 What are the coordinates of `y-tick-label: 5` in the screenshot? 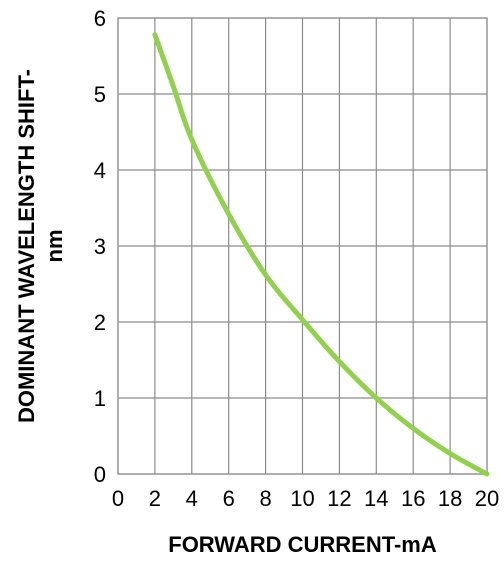 It's located at (100, 94).